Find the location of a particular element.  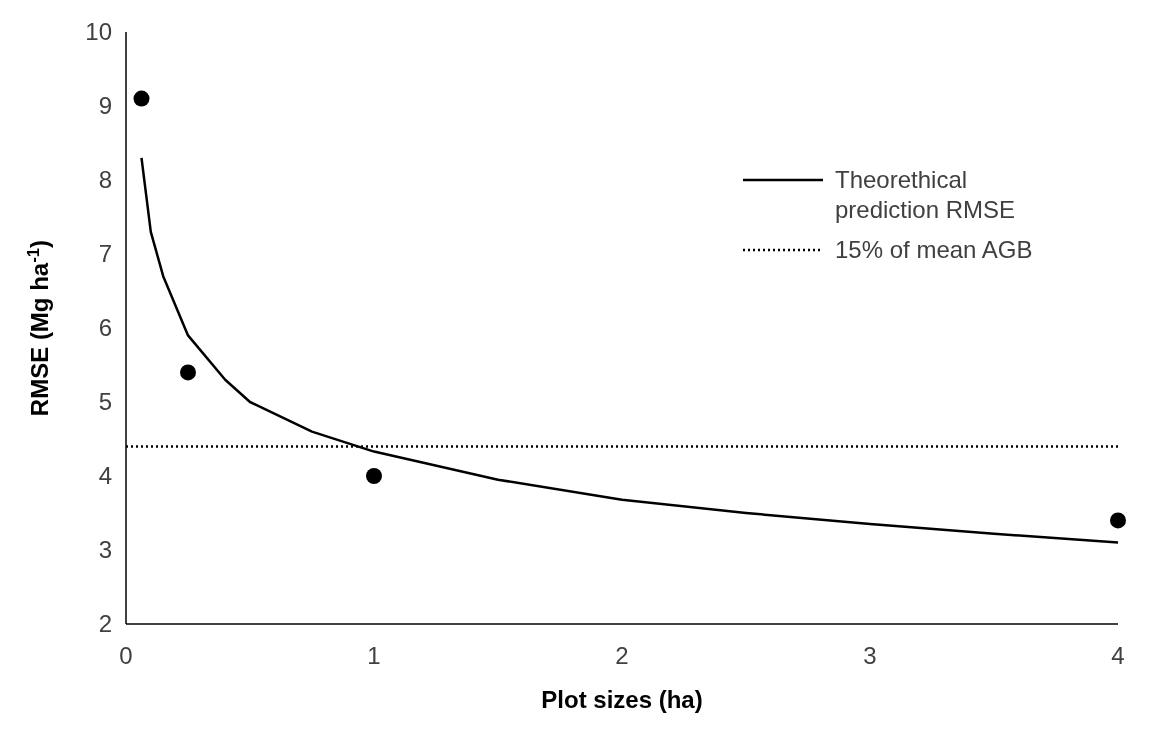

x-tick-label: 1 is located at coordinates (374, 655).